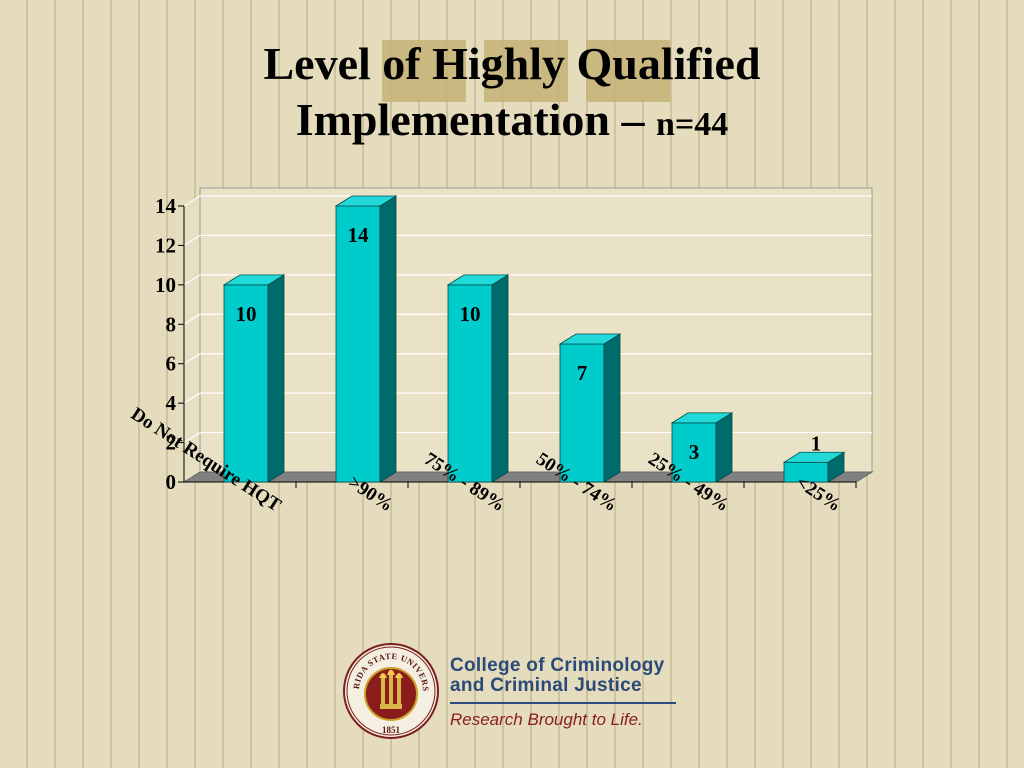 The image size is (1024, 768). Describe the element at coordinates (171, 364) in the screenshot. I see `y-tick-label: 6` at that location.